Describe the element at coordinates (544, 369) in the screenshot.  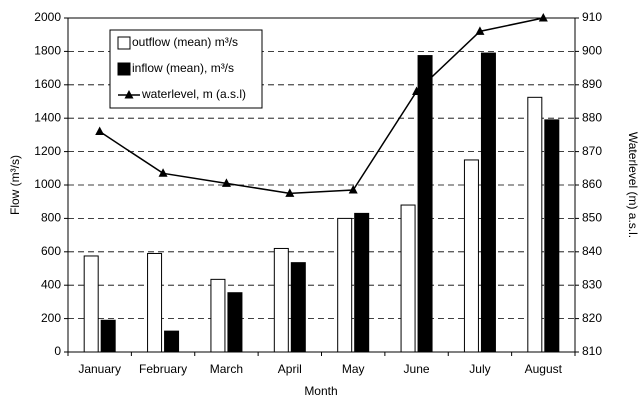
I see `x-tick-label: August` at that location.